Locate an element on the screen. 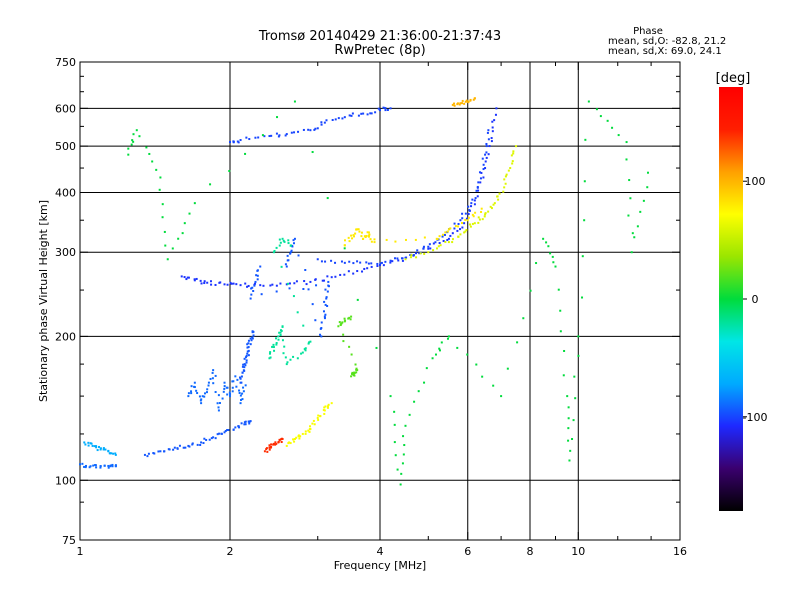 This screenshot has height=600, width=800. x-tick-label: 8 is located at coordinates (530, 551).